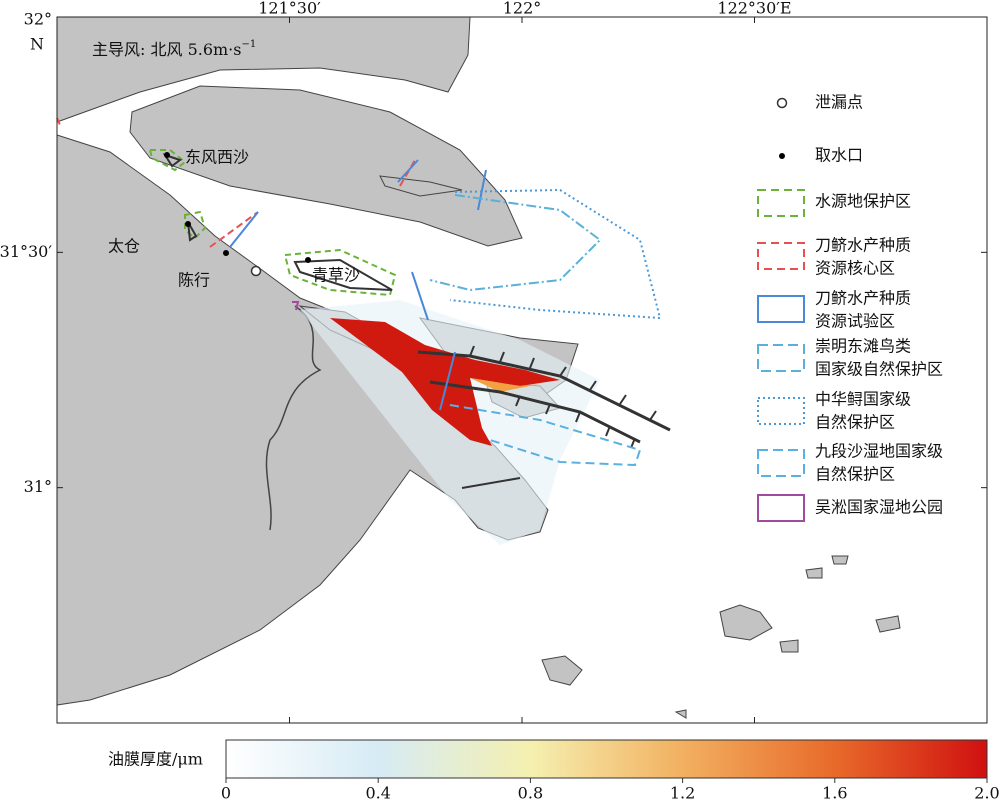  I want to click on intakes, so click(237, 207).